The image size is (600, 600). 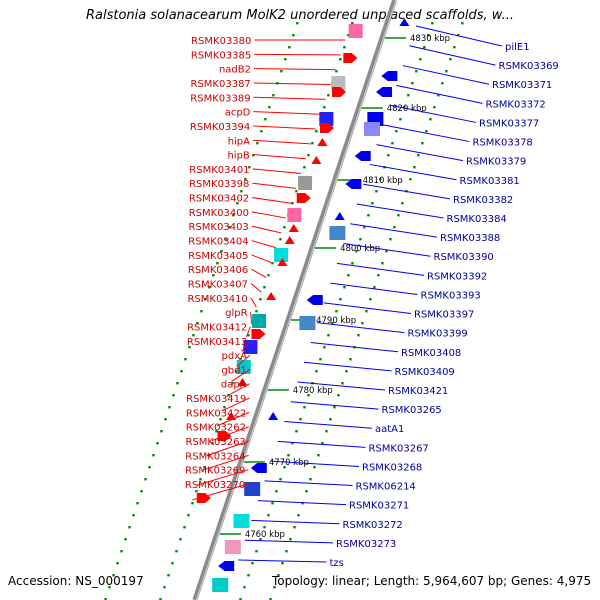 What do you see at coordinates (235, 70) in the screenshot?
I see `gene-label-left: nadB2` at bounding box center [235, 70].